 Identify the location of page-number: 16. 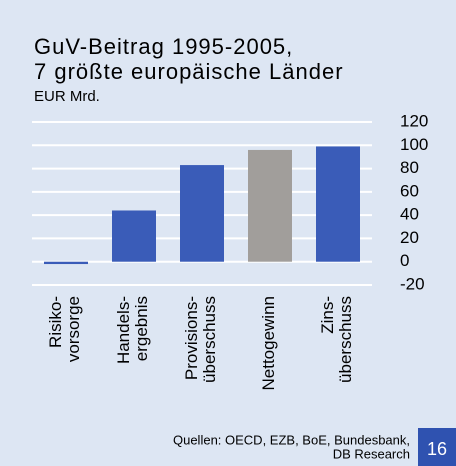
(437, 449).